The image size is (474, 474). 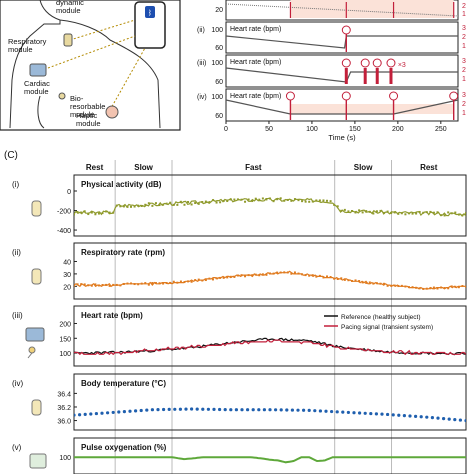 I want to click on top-right-tick-0-2: 1, so click(x=464, y=46).